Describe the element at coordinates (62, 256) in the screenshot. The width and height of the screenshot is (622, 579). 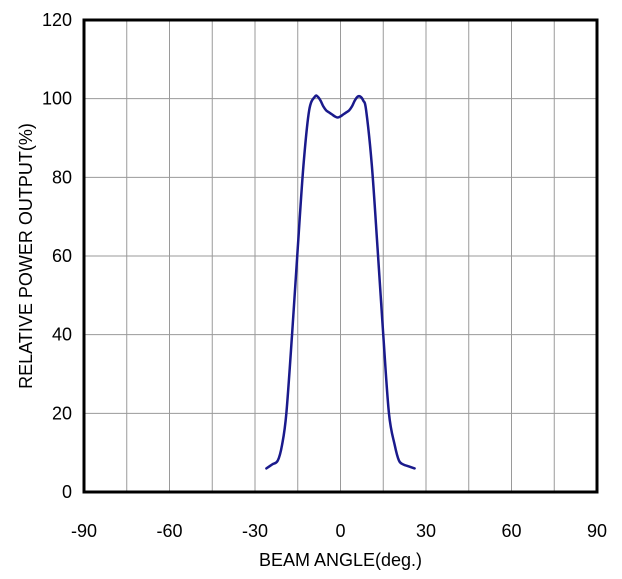
I see `y-tick-label: 60` at that location.